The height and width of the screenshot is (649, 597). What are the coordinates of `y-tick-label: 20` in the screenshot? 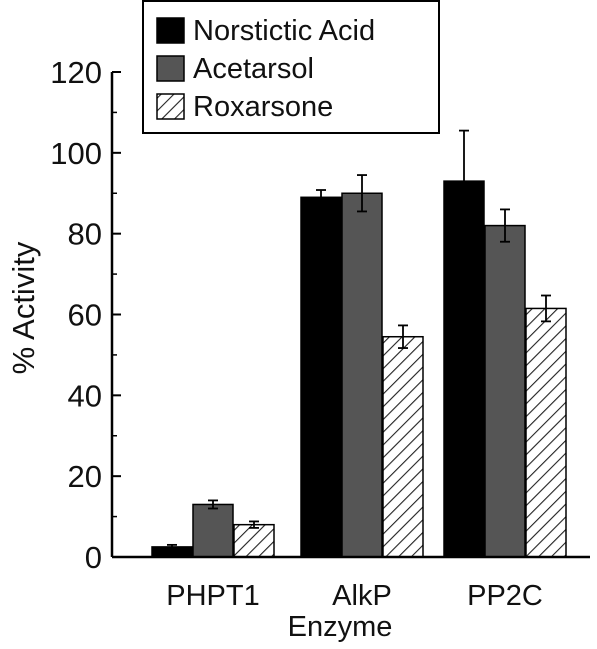 It's located at (85, 476).